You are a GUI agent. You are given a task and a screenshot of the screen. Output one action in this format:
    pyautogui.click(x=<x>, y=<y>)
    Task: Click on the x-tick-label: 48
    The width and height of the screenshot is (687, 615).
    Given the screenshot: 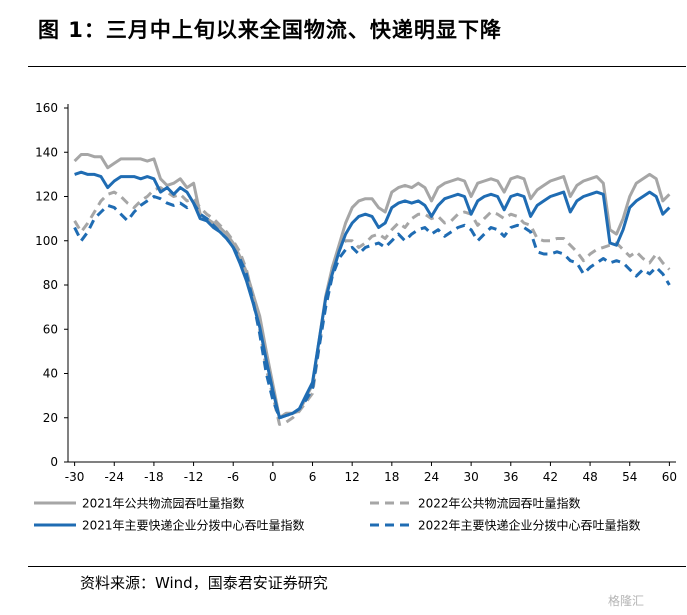 What is the action you would take?
    pyautogui.click(x=589, y=477)
    